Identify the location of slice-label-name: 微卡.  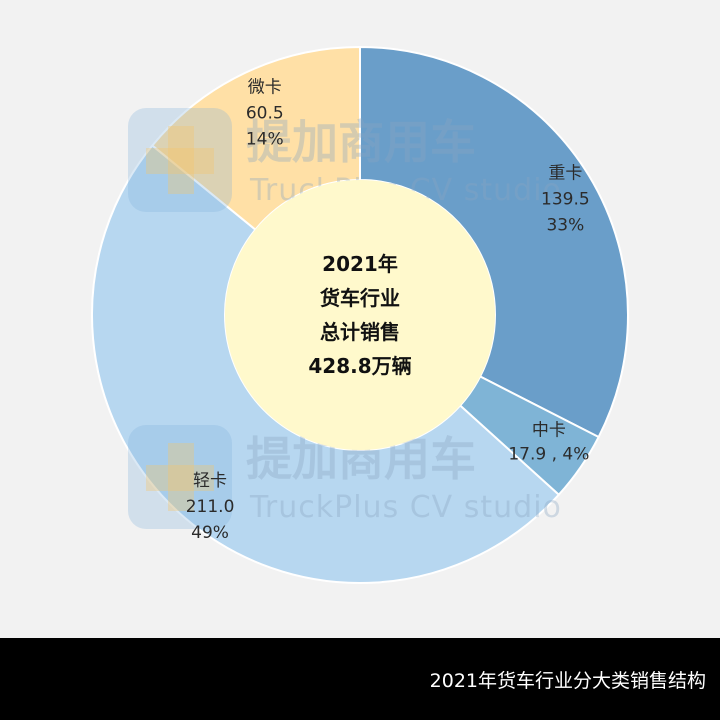
(265, 87).